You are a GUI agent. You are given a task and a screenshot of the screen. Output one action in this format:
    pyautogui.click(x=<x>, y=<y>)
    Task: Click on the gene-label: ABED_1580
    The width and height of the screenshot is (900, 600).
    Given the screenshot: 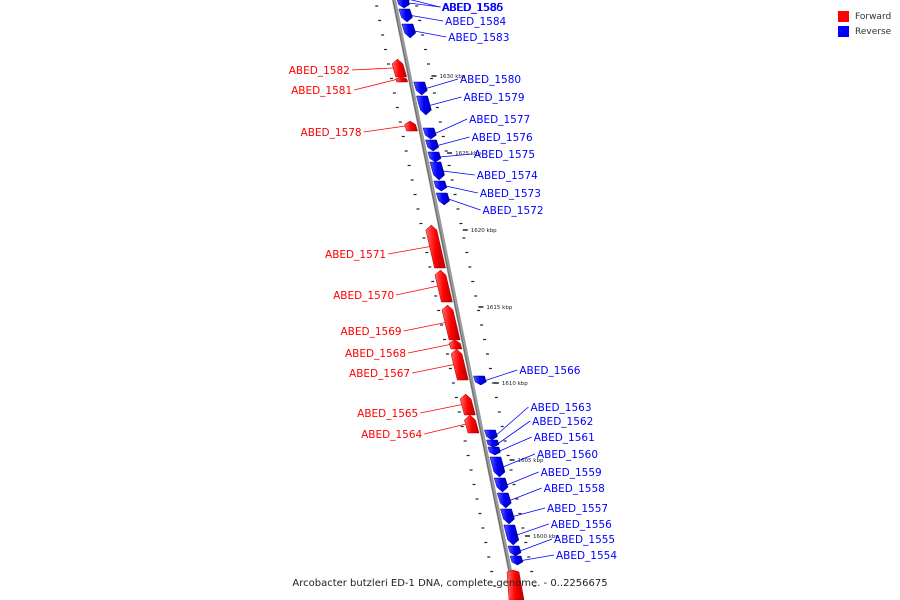 What is the action you would take?
    pyautogui.click(x=490, y=80)
    